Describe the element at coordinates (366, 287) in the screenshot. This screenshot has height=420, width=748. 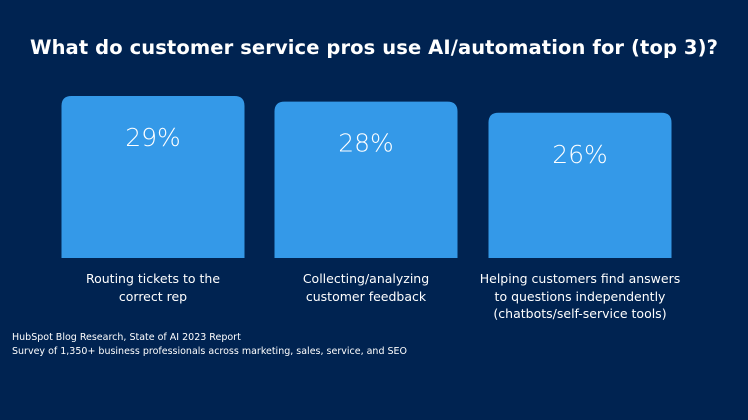
I see `category-label-collecting-feedback: Collecting/analyzing customer feedback` at that location.